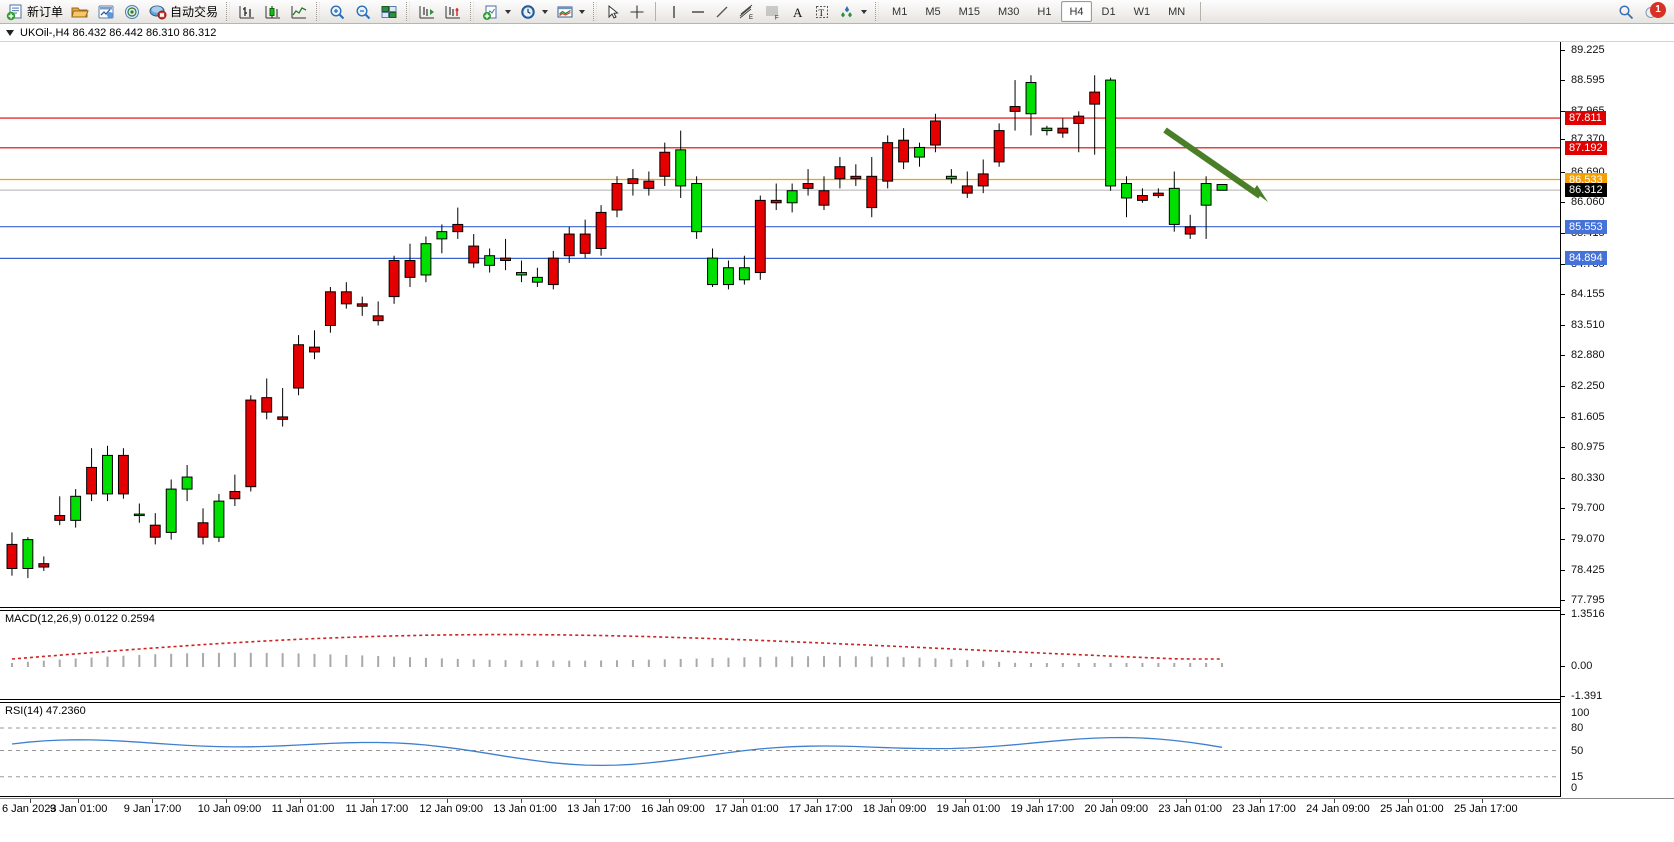 This screenshot has height=842, width=1674. Describe the element at coordinates (183, 12) in the screenshot. I see `auto-trading-button: 自动交易` at that location.